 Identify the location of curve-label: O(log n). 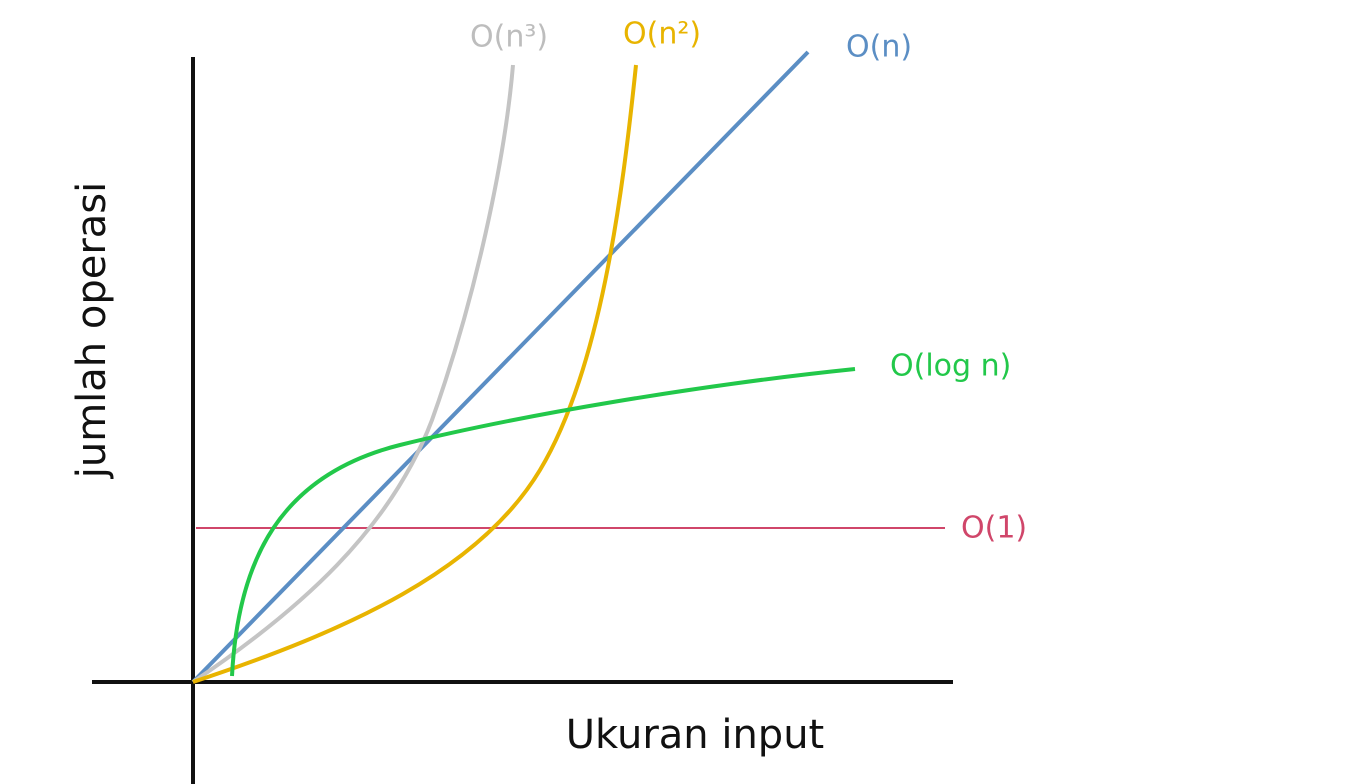
(950, 366).